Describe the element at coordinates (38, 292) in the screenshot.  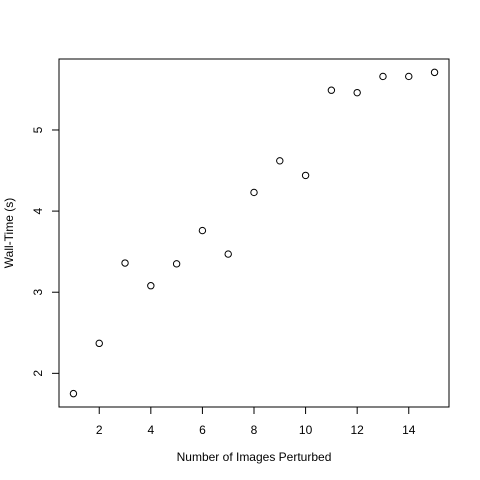
I see `y-tick-label: 3` at that location.